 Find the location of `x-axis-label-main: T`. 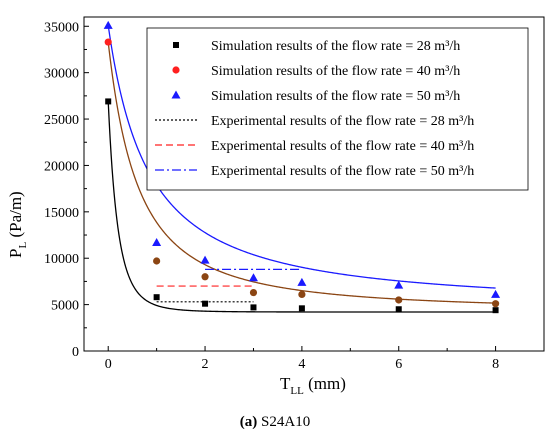

x-axis-label-main: T is located at coordinates (285, 383).